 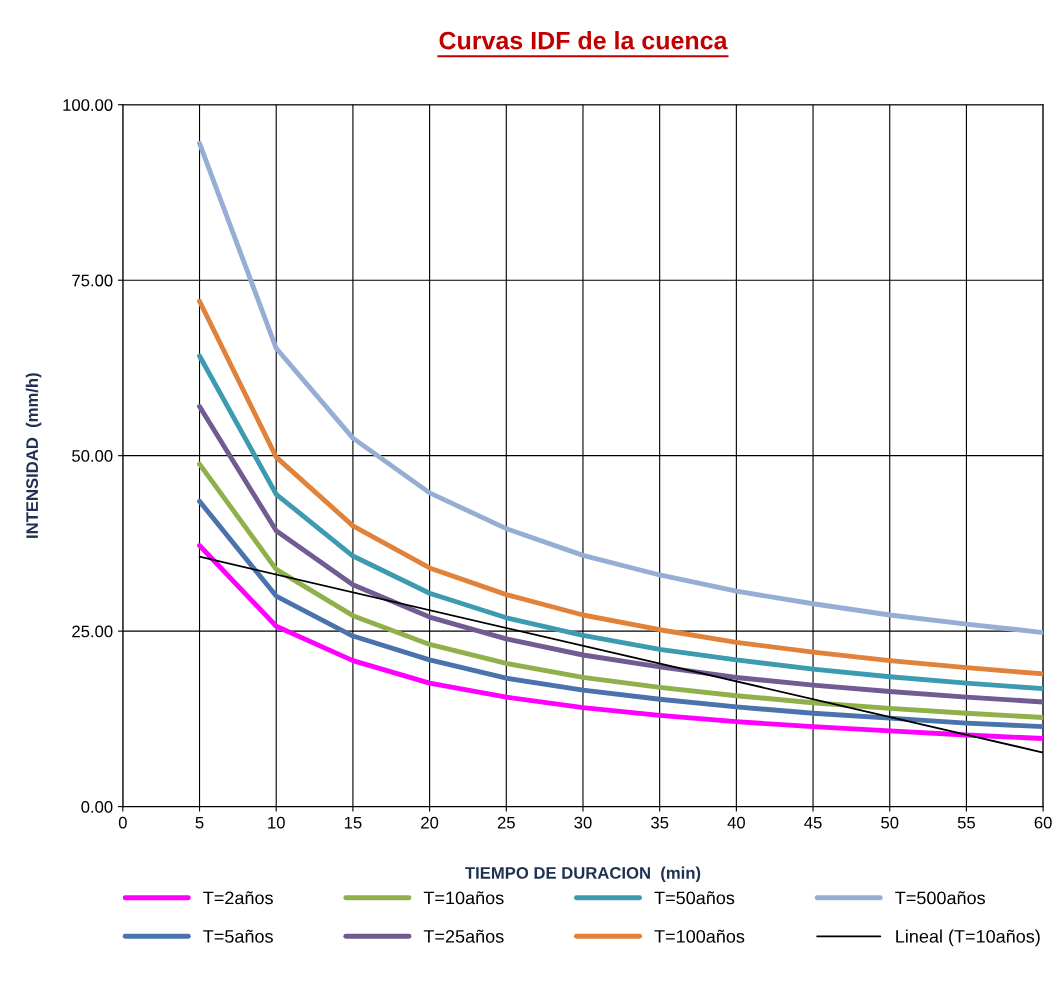 I want to click on x-tick-label: 15, so click(x=353, y=822).